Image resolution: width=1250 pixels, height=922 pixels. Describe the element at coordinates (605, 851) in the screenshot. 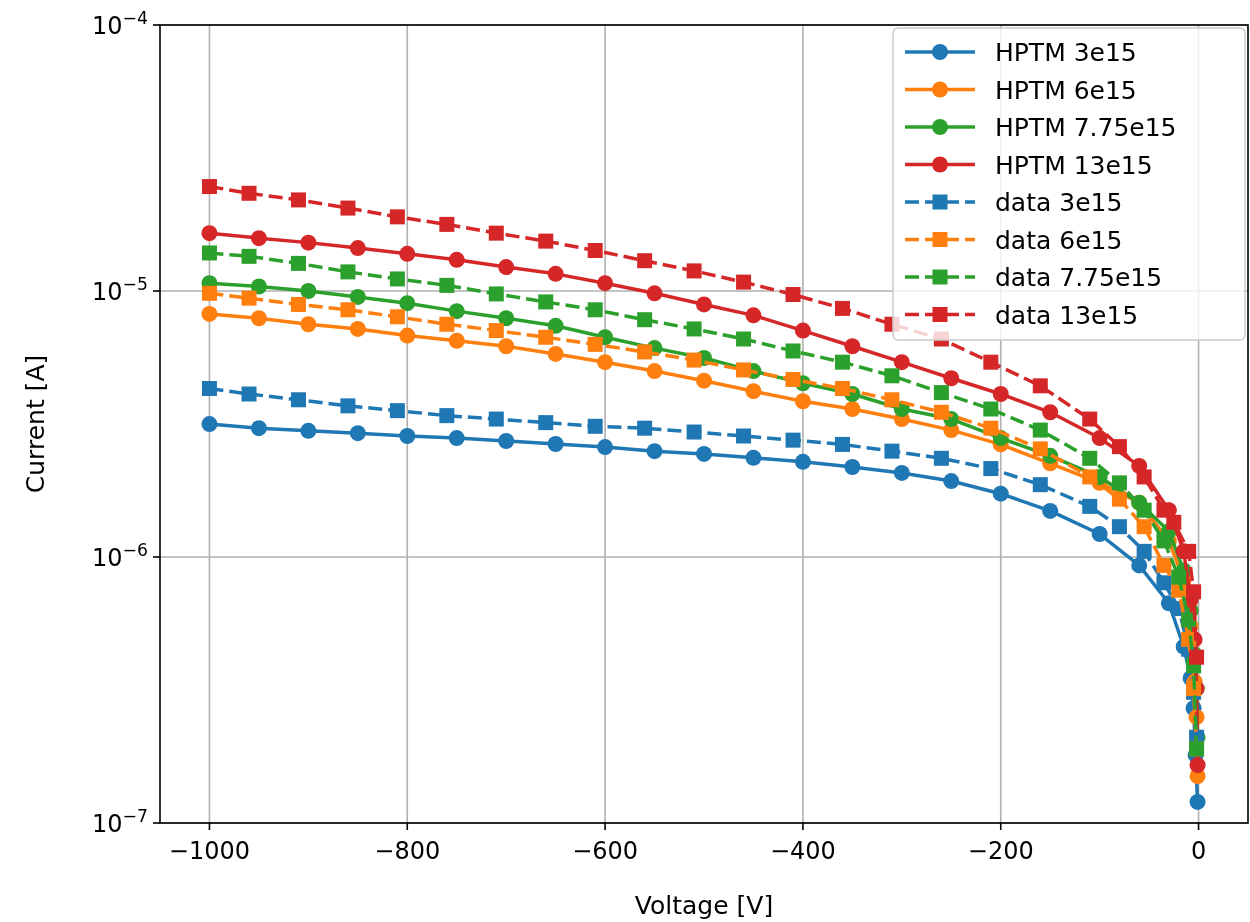

I see `x-tick-label: −600` at that location.